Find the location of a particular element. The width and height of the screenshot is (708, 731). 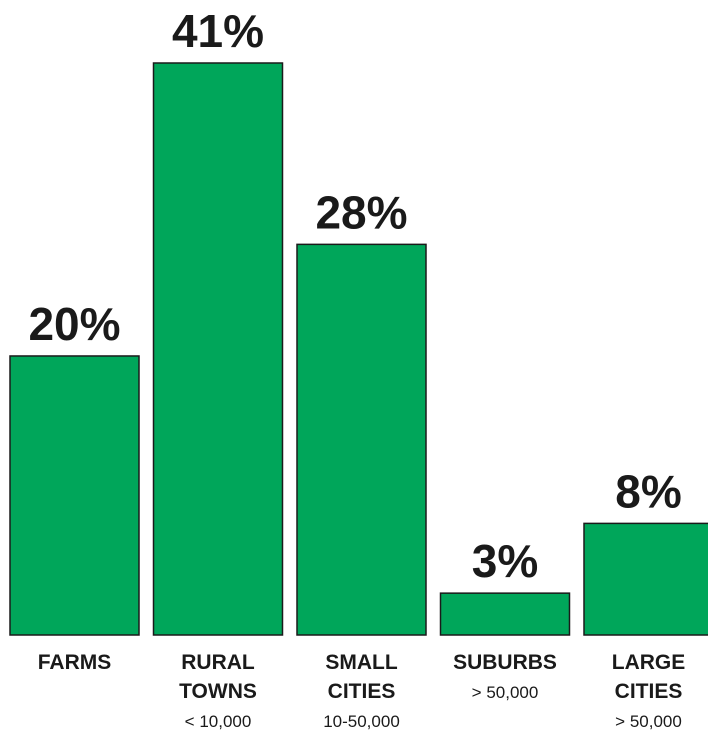

category-sublabel-3: > 50,000 is located at coordinates (505, 692).